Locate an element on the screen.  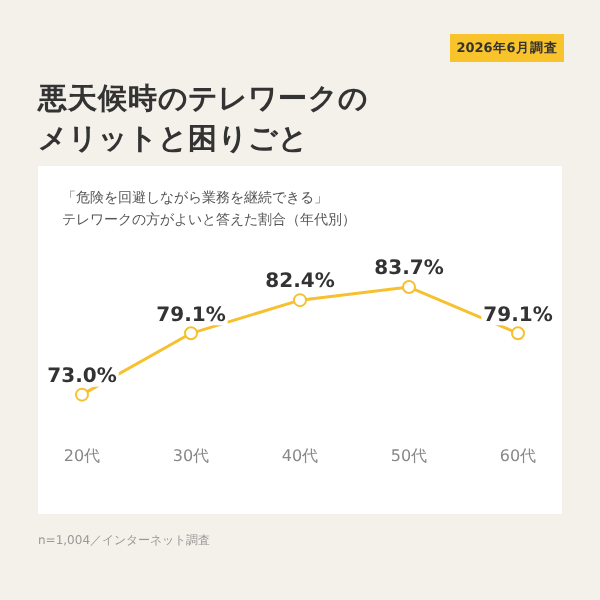
data-label: 82.4% is located at coordinates (300, 282).